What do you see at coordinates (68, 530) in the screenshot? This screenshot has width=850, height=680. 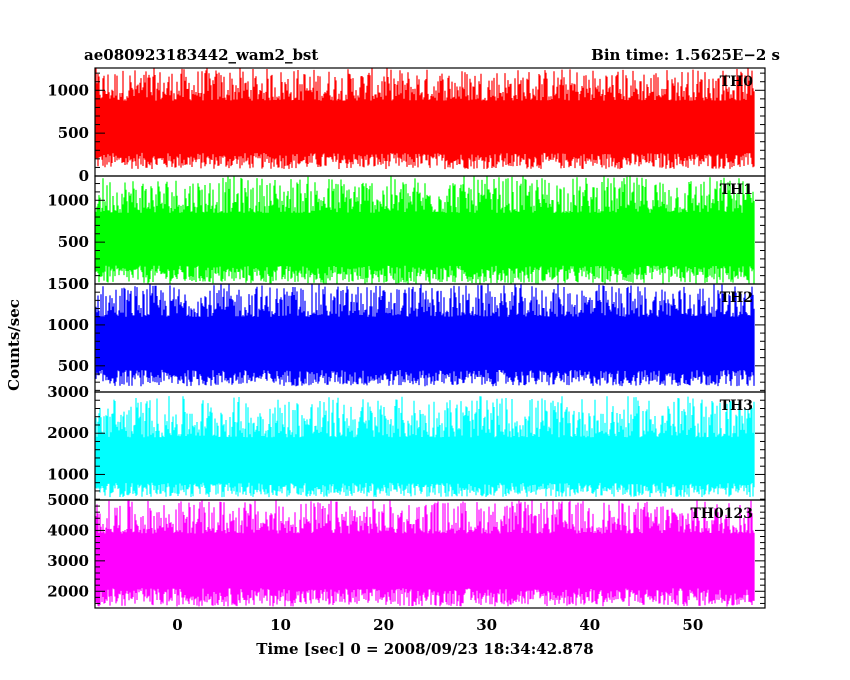 I see `y-tick-label: 4000` at bounding box center [68, 530].